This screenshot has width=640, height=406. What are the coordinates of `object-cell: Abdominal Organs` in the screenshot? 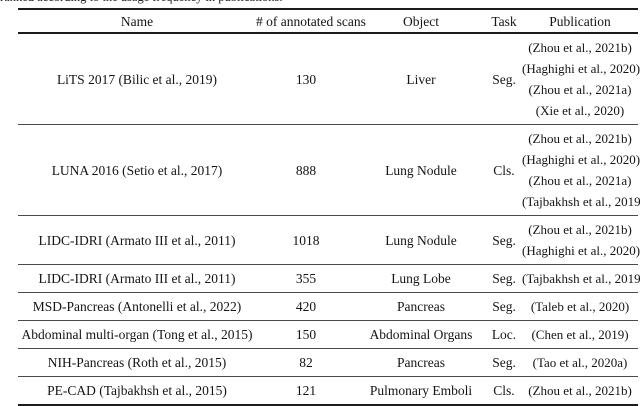 It's located at (421, 334).